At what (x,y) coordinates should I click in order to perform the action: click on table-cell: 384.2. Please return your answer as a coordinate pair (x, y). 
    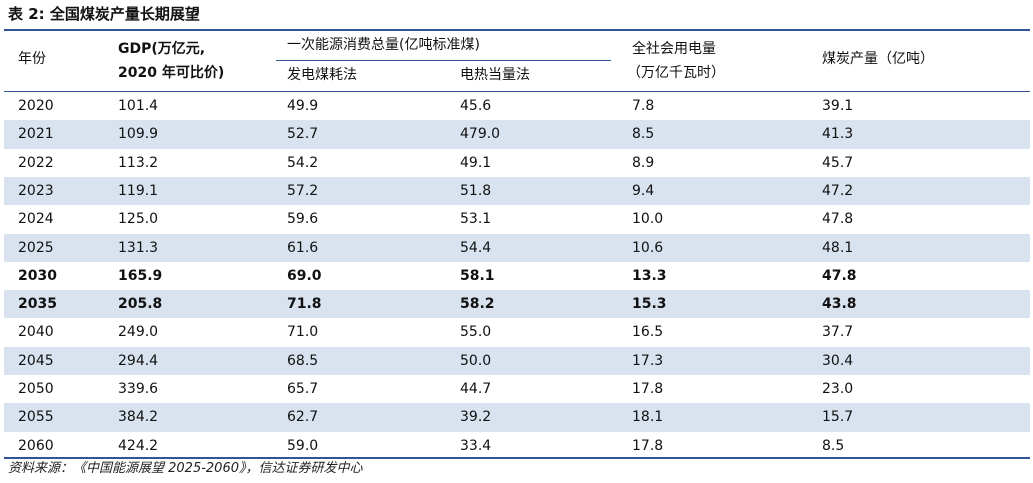
    Looking at the image, I should click on (138, 417).